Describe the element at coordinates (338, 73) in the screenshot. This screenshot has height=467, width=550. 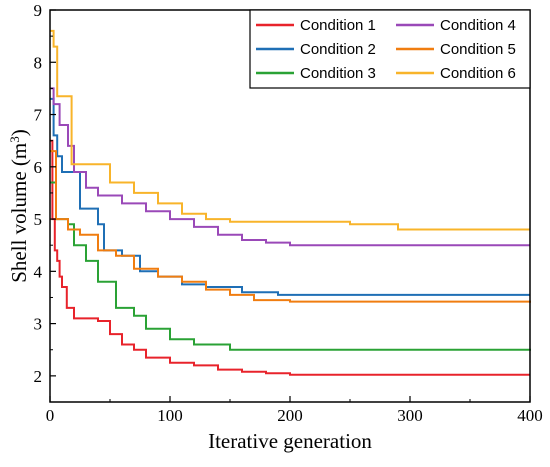
I see `legend-label-condition-3: Condition 3` at that location.